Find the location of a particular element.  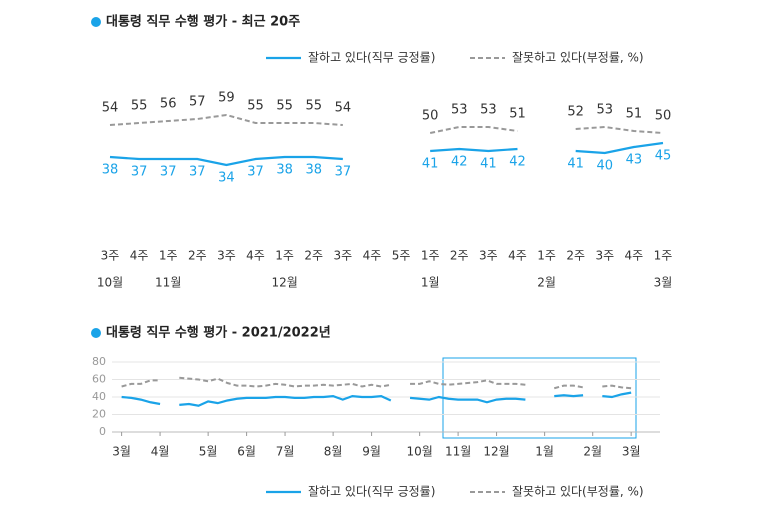

y-tick-label: 0 is located at coordinates (102, 431).